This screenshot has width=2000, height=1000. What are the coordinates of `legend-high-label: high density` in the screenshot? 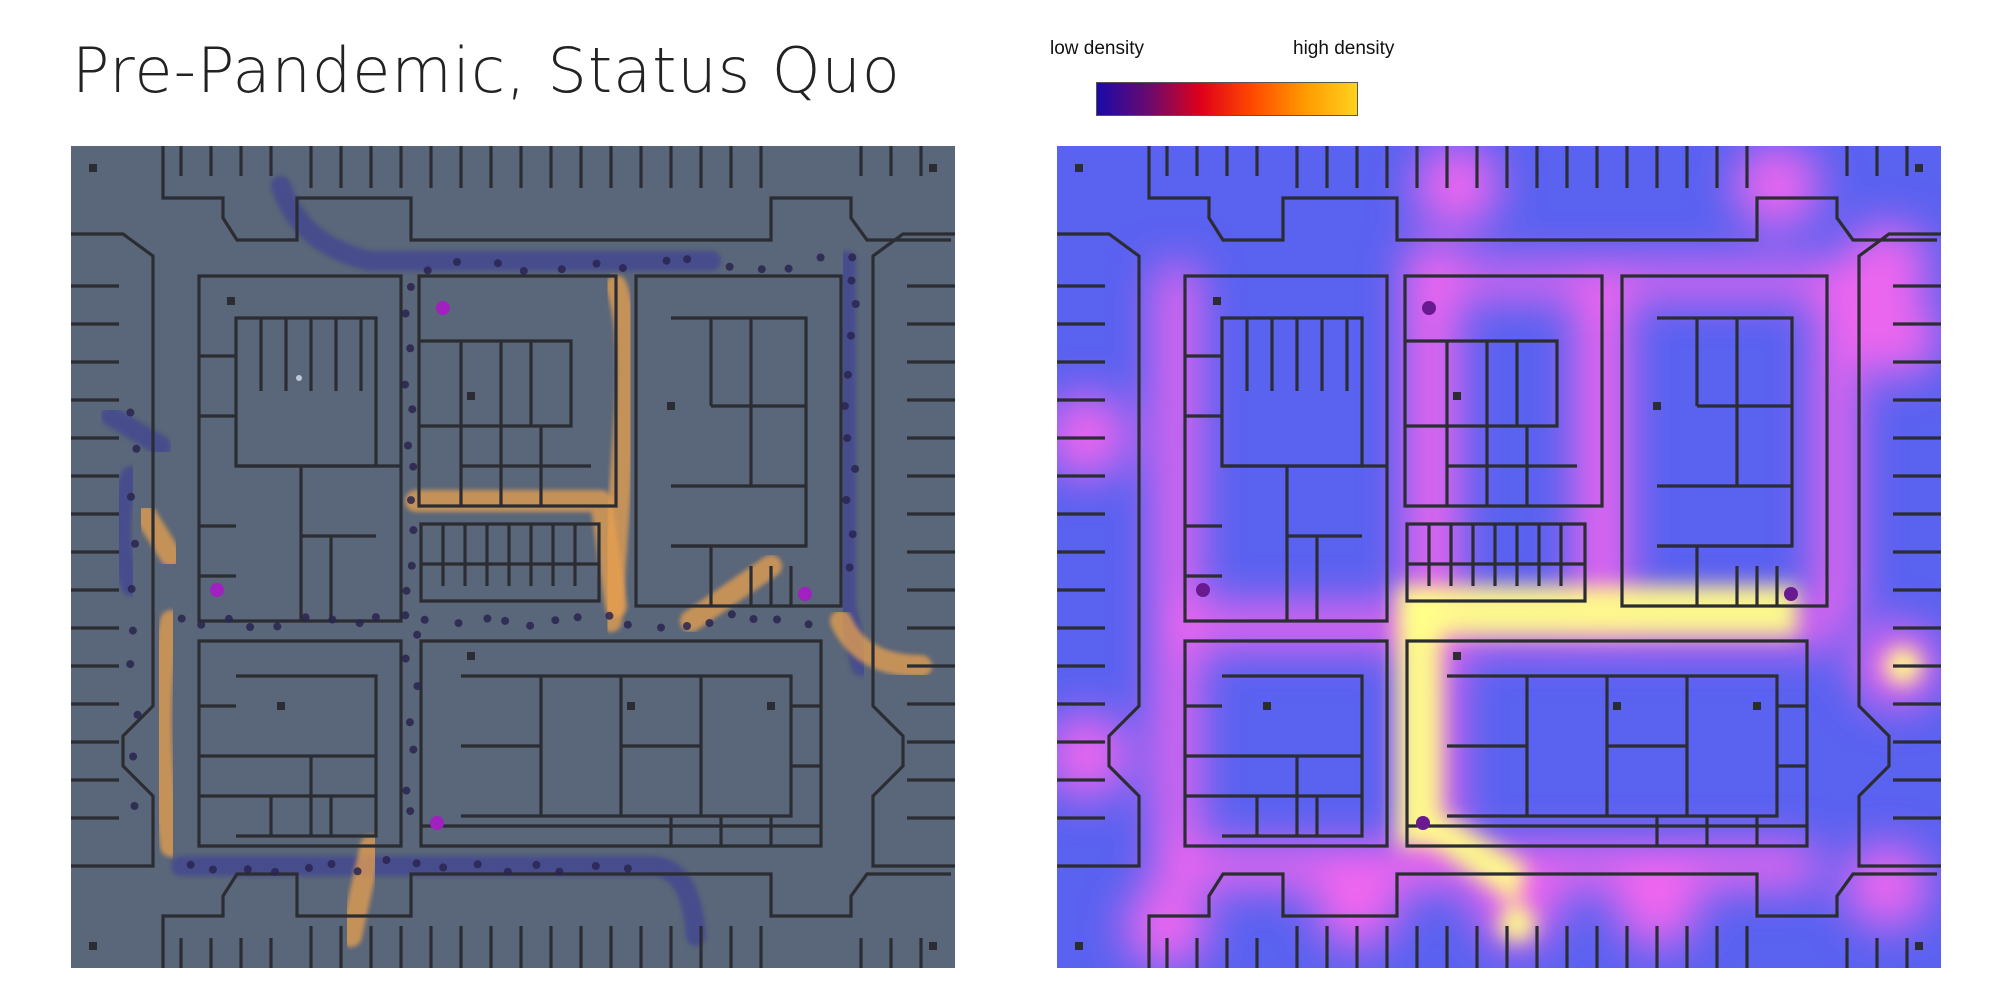 It's located at (1344, 48).